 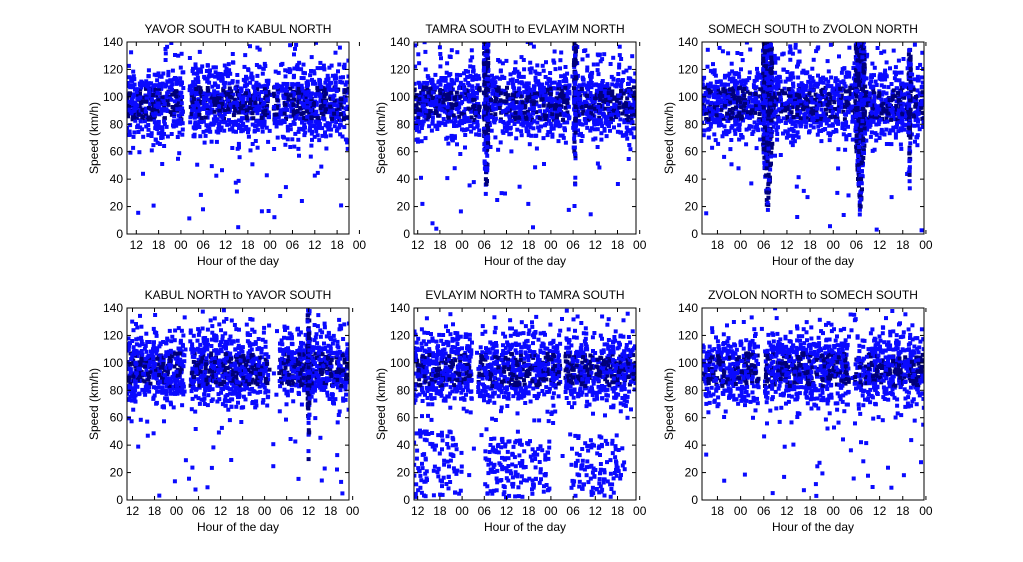 What do you see at coordinates (360, 245) in the screenshot?
I see `x-tick-label: 00` at bounding box center [360, 245].